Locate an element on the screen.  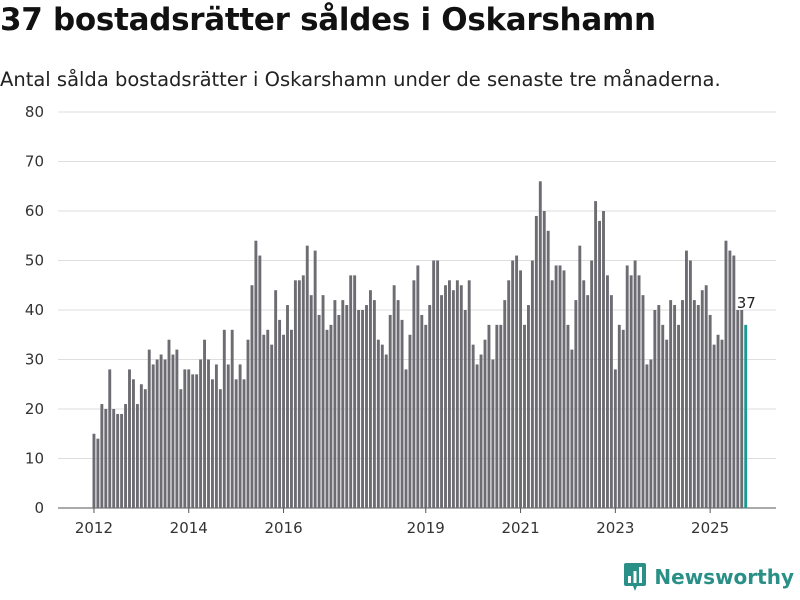
newsworthy-brand: Newsworthy is located at coordinates (708, 577).